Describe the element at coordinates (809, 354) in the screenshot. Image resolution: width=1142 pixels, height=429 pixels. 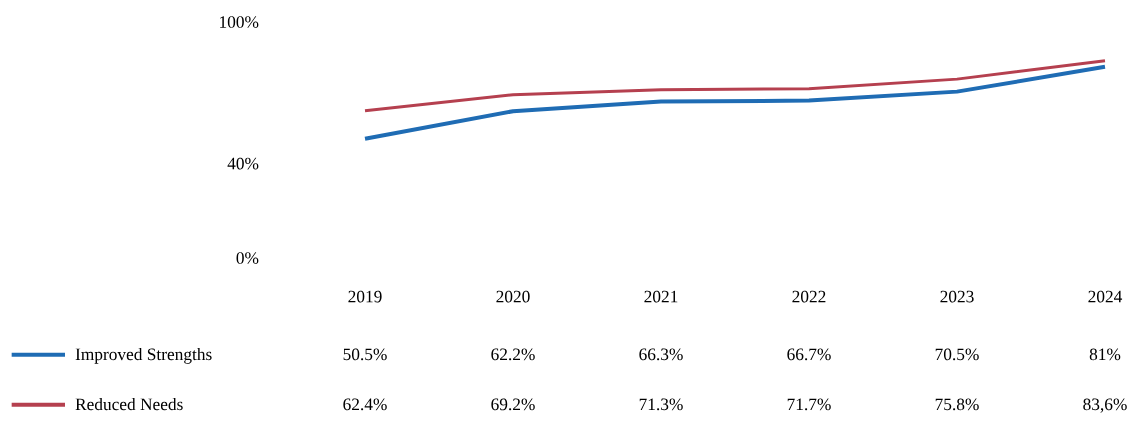
I see `data-label: 66.7%` at that location.